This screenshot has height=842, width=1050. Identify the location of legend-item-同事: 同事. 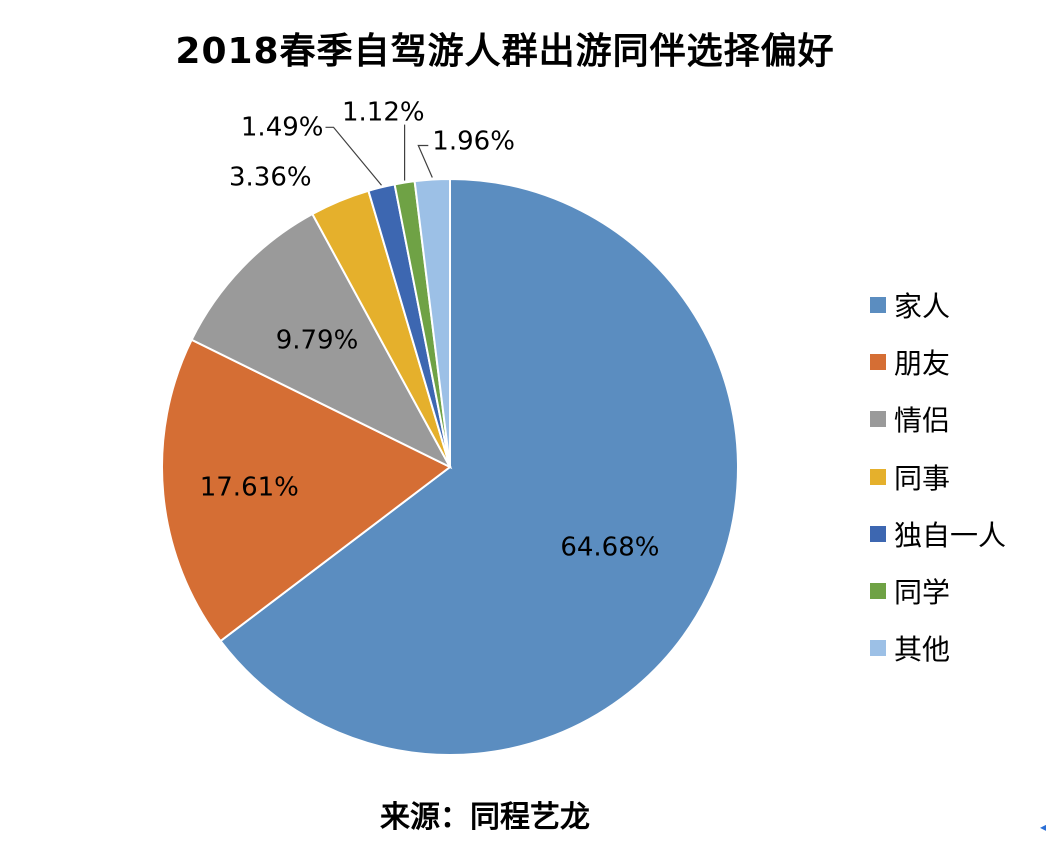
(955, 476).